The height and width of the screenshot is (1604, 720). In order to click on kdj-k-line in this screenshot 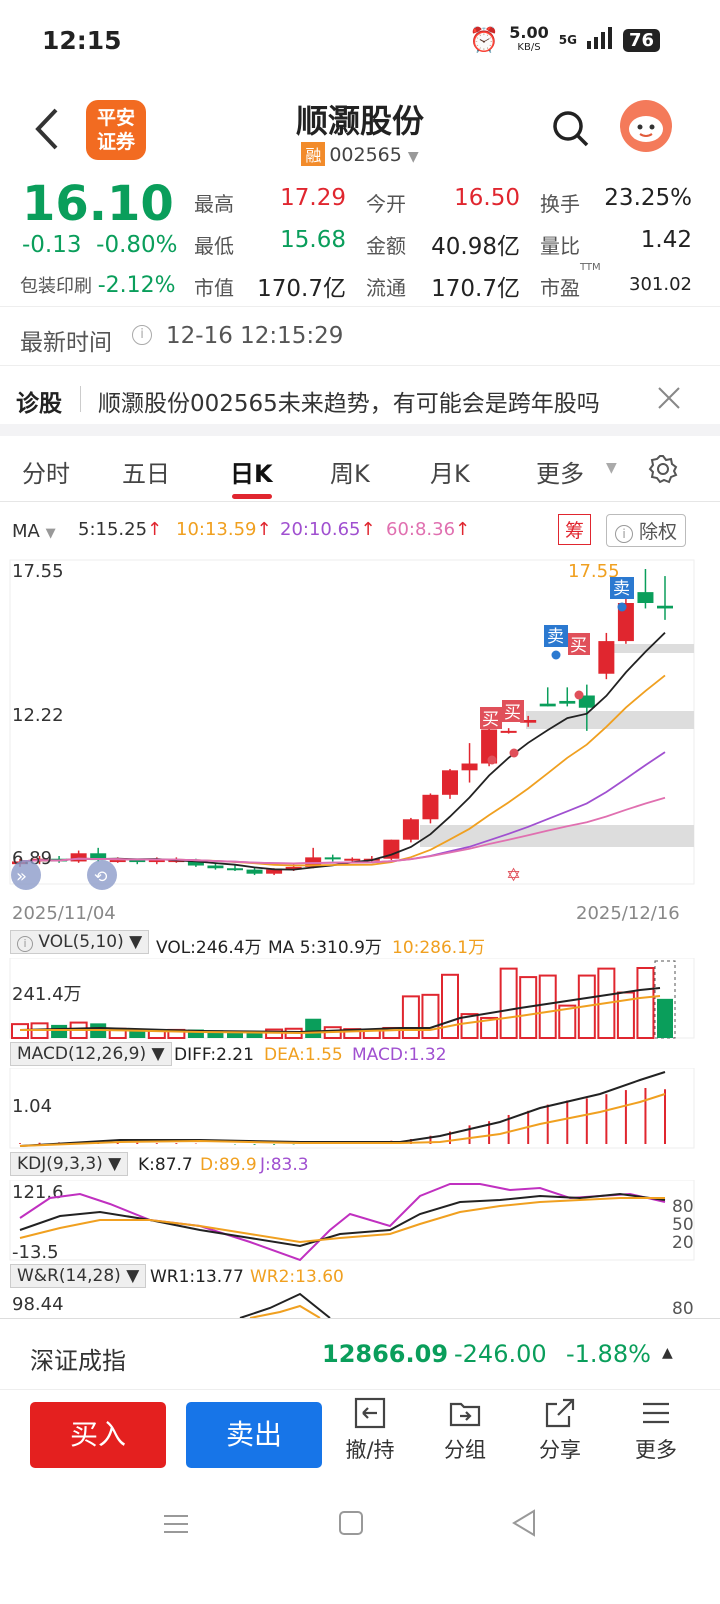, I will do `click(342, 1220)`.